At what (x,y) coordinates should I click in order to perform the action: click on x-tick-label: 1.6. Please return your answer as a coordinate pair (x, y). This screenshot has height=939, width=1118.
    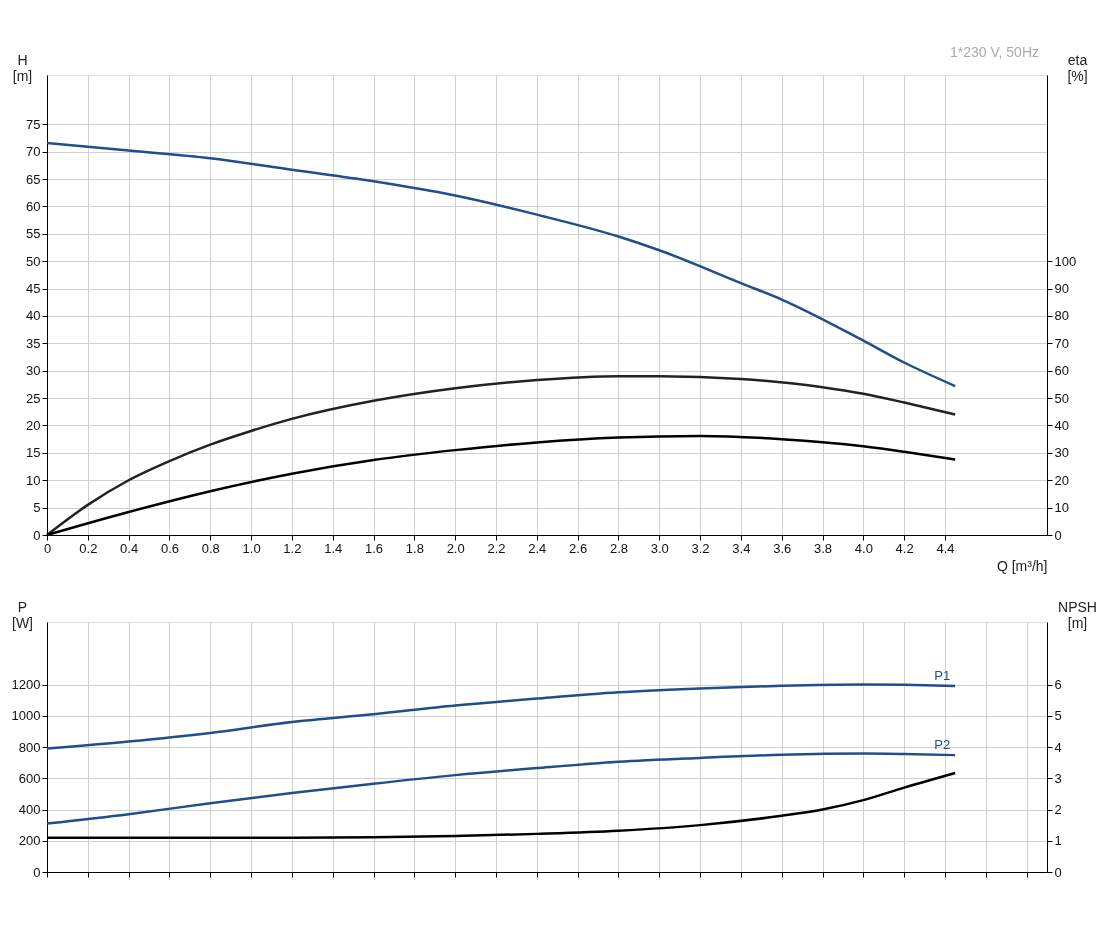
    Looking at the image, I should click on (374, 548).